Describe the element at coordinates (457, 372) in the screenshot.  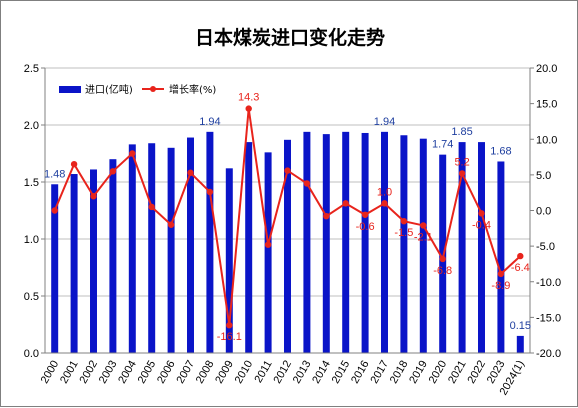
I see `x-tick-label: 2021` at that location.